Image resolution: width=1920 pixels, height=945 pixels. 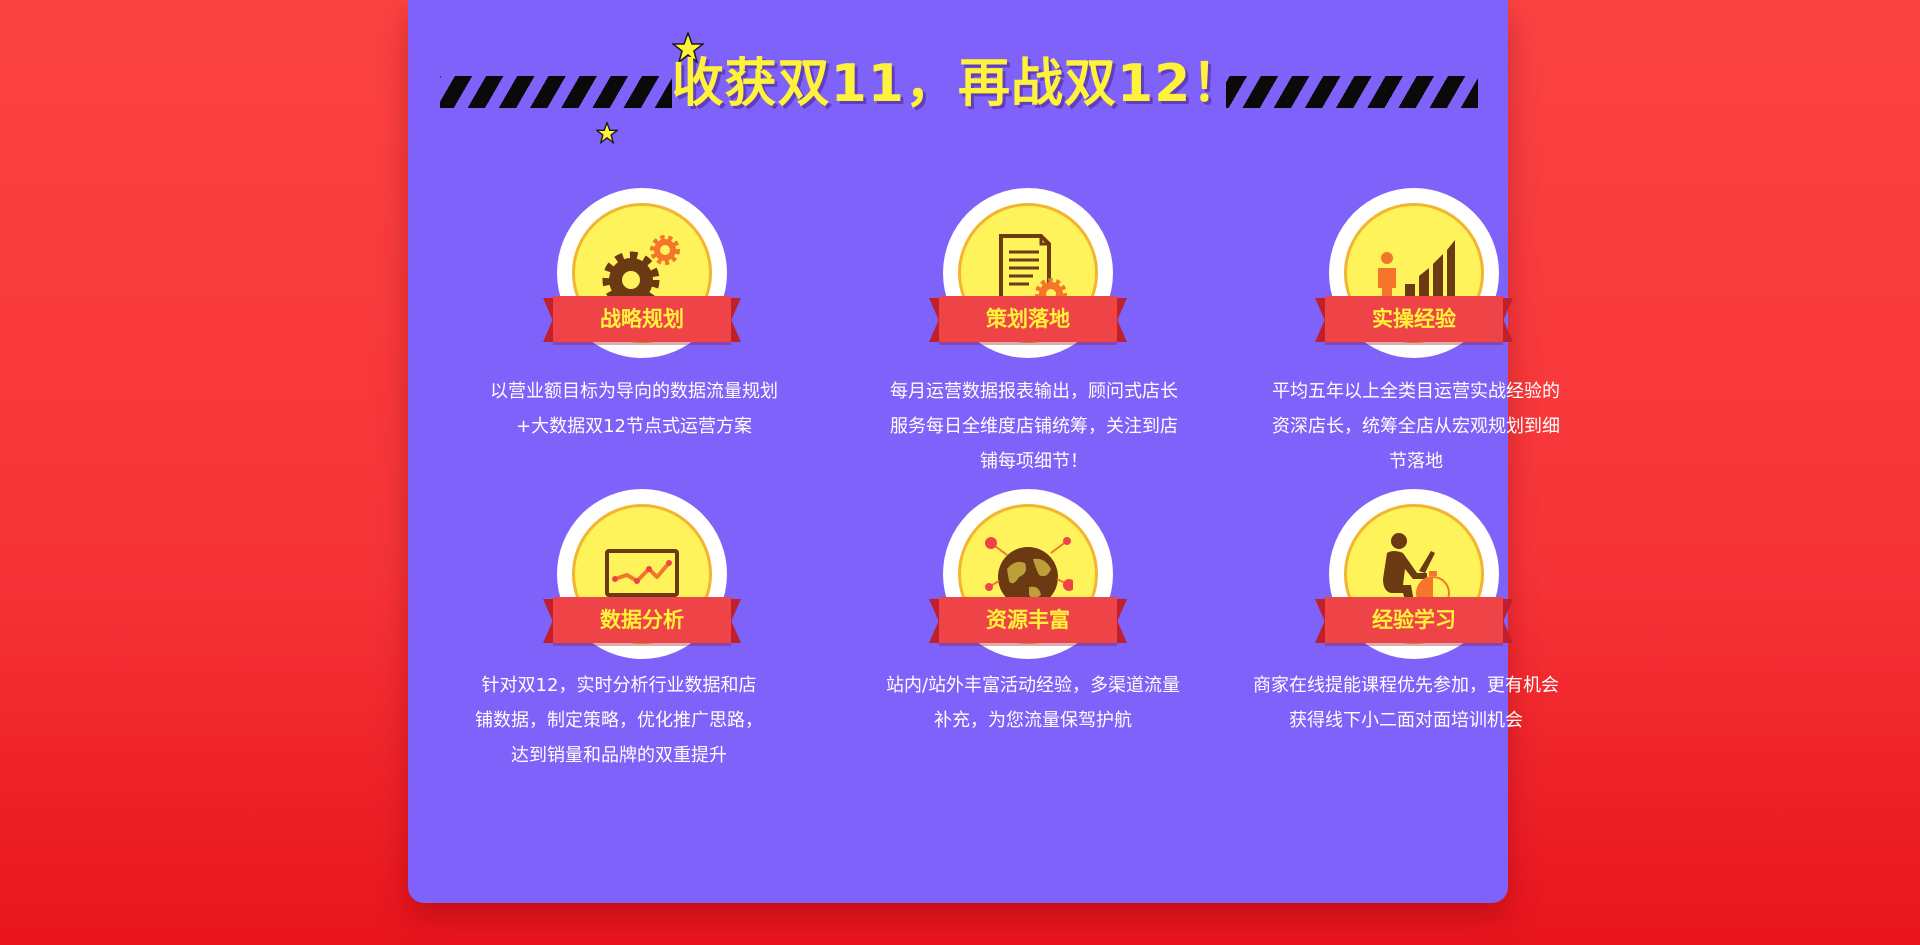 I want to click on ribbon: 战略规划, so click(x=642, y=324).